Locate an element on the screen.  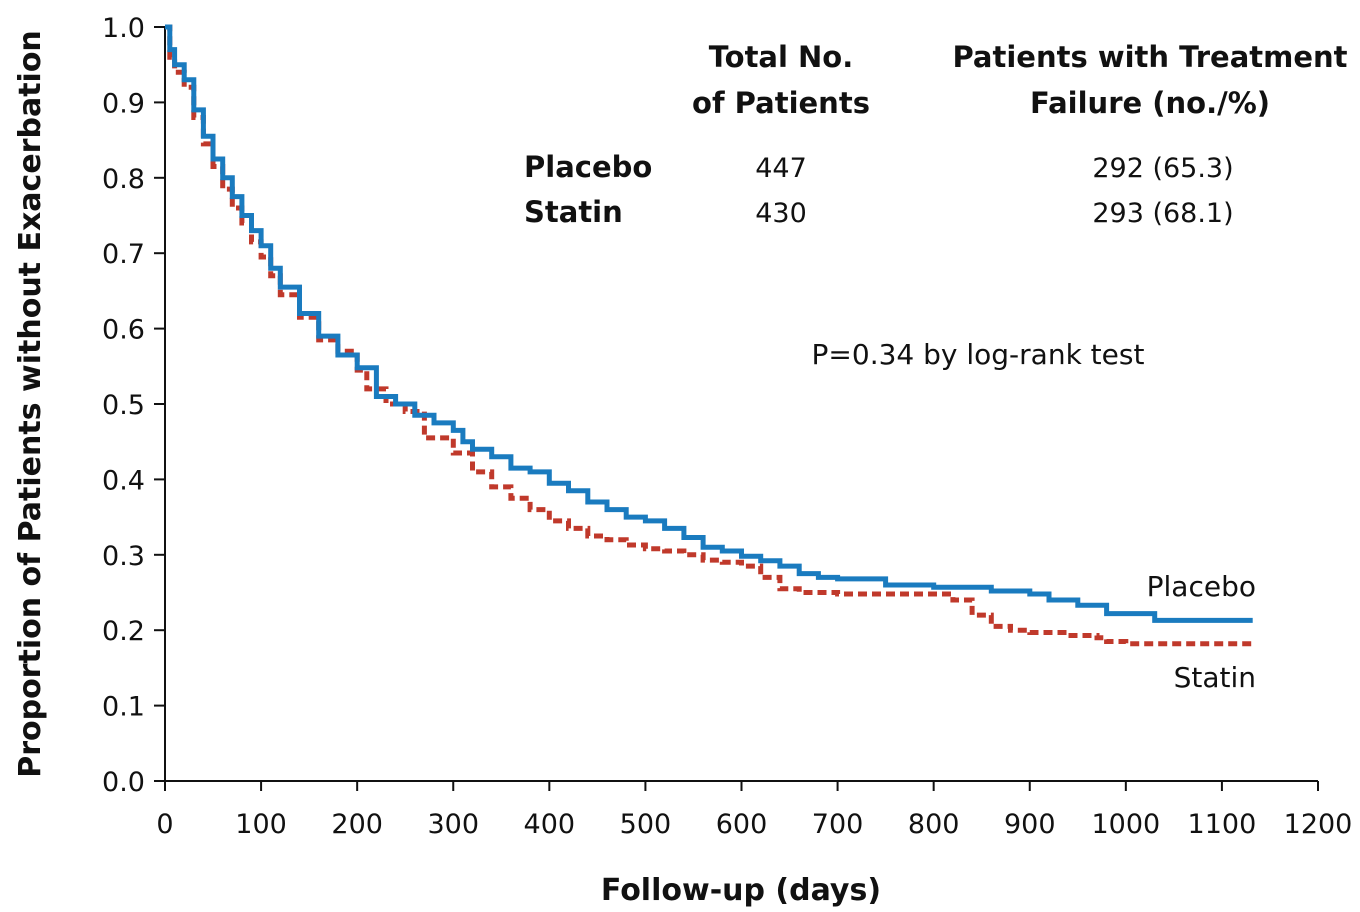
table-col2-header-line1: Patients with Treatment is located at coordinates (1149, 57).